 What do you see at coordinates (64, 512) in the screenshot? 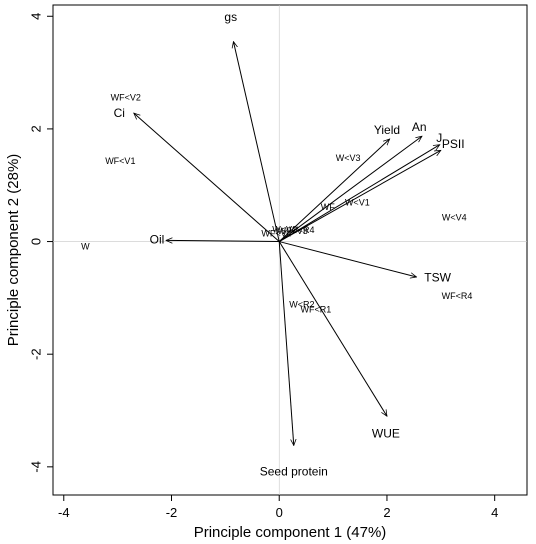
I see `x-tick-label: -4` at bounding box center [64, 512].